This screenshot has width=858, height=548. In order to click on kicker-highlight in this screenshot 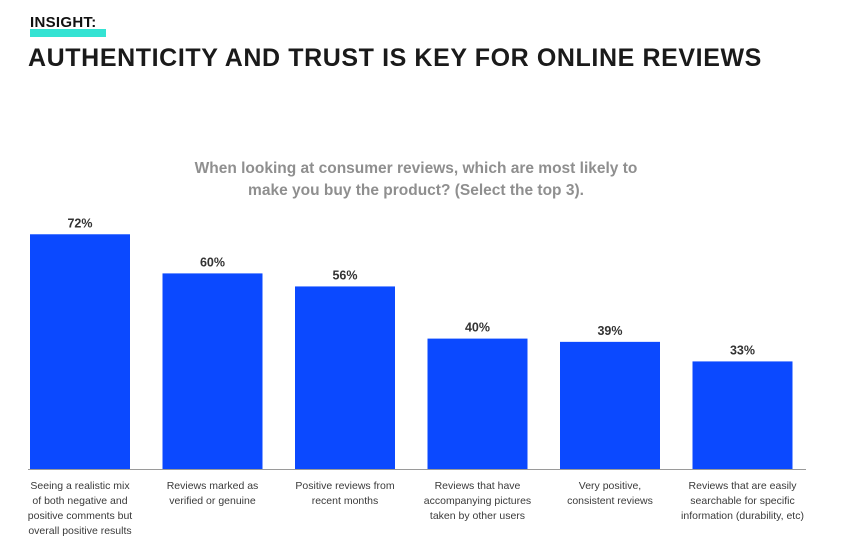, I will do `click(68, 33)`.